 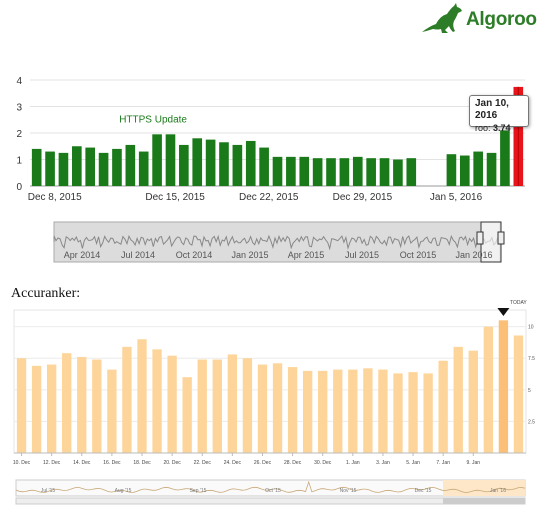 I want to click on navigator-label: Aug '15, so click(x=123, y=491).